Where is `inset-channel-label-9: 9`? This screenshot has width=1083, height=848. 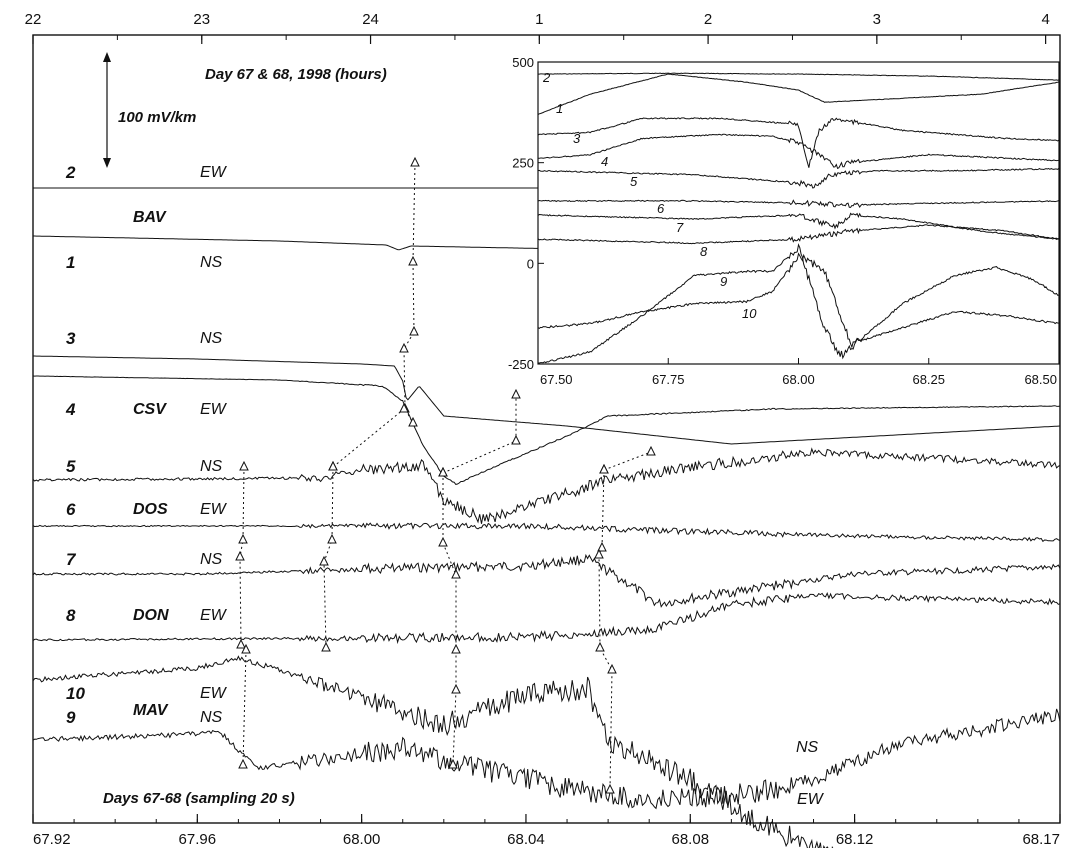
inset-channel-label-9: 9 is located at coordinates (723, 281).